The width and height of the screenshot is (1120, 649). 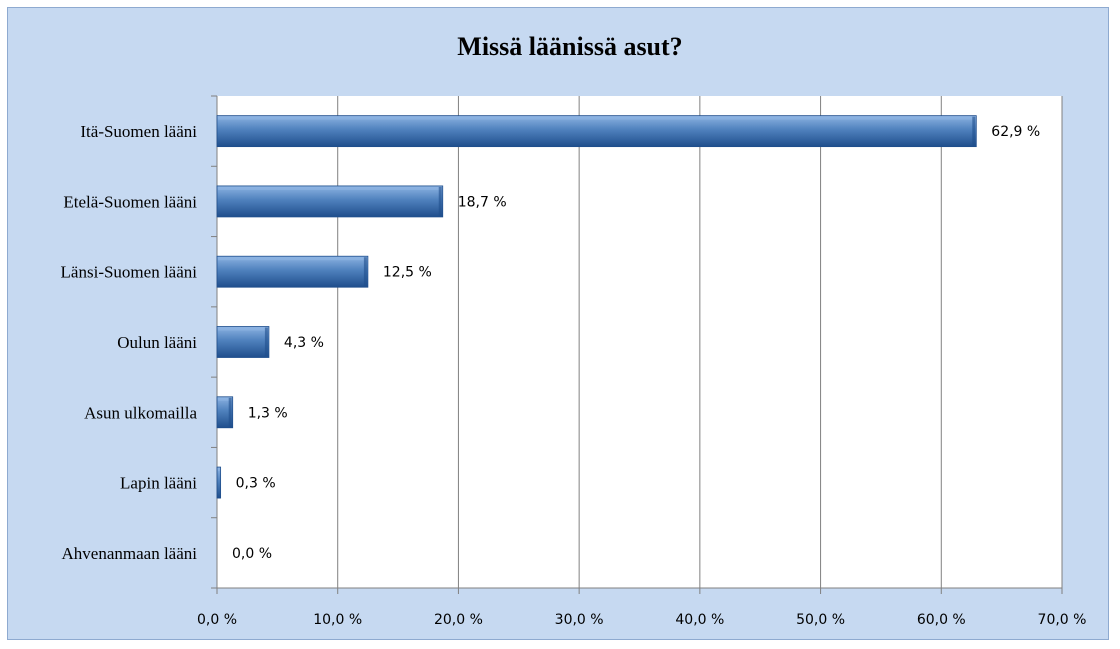 I want to click on x-tick-label: 40,0 %, so click(x=699, y=620).